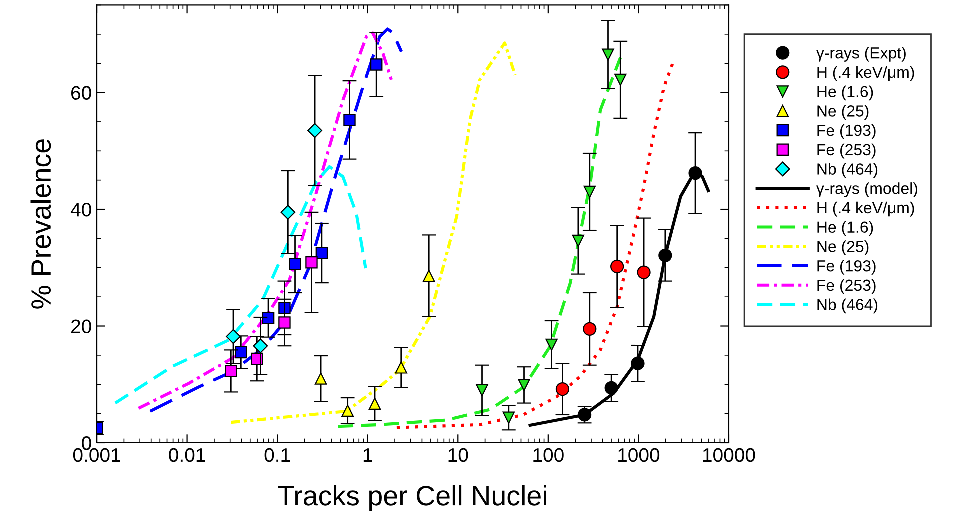 The image size is (976, 524). Describe the element at coordinates (277, 455) in the screenshot. I see `x-tick-label: 0.1` at that location.